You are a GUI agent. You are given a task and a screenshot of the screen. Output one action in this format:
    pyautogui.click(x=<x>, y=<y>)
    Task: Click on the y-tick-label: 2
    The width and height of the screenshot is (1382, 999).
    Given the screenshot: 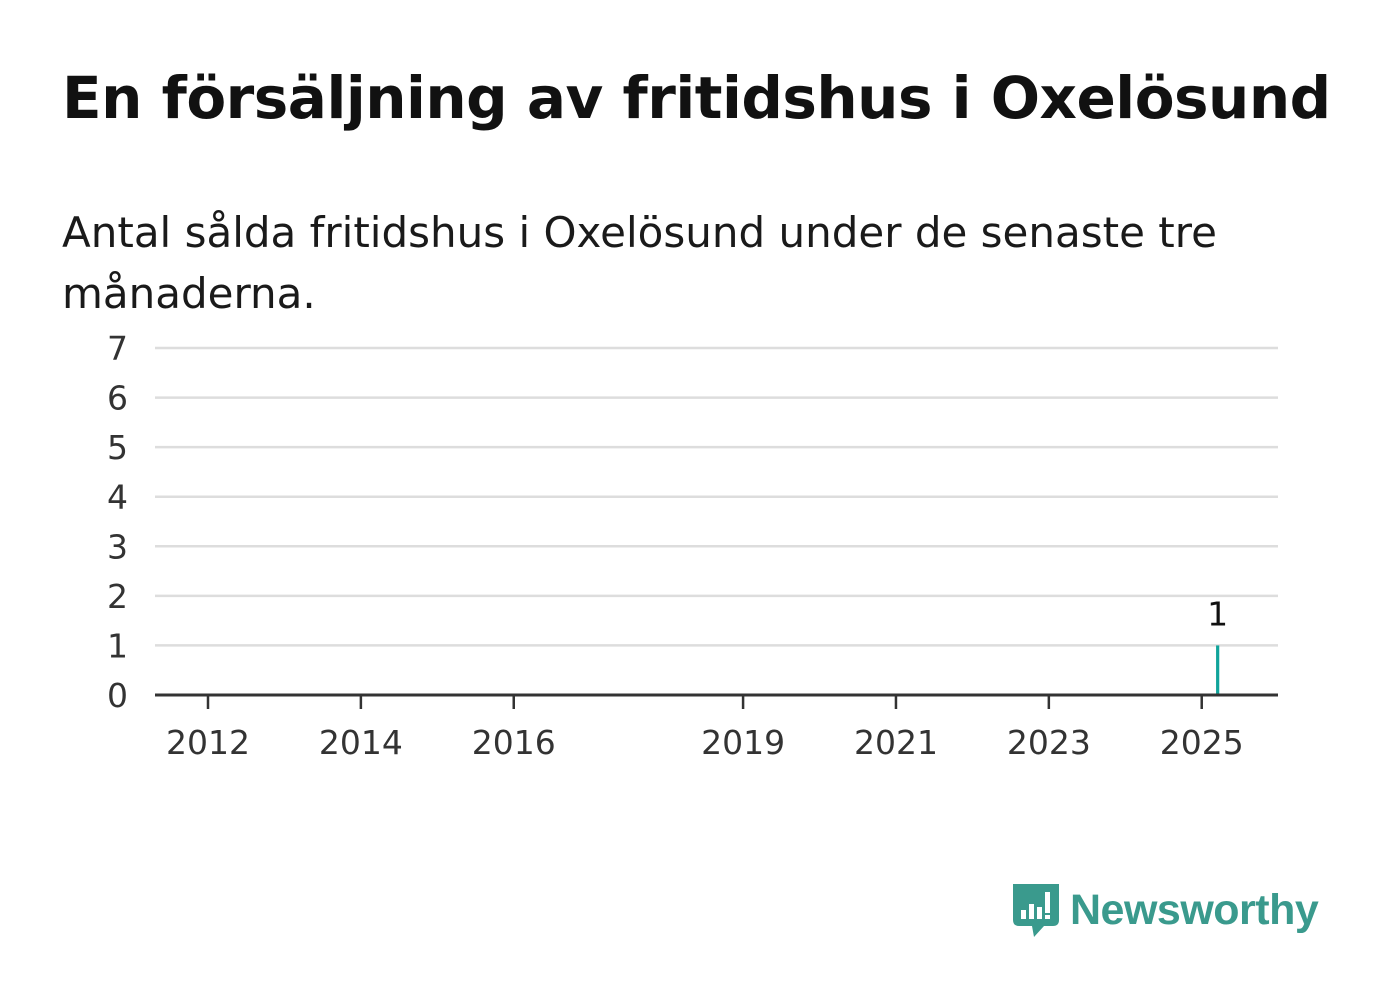 What is the action you would take?
    pyautogui.click(x=117, y=596)
    